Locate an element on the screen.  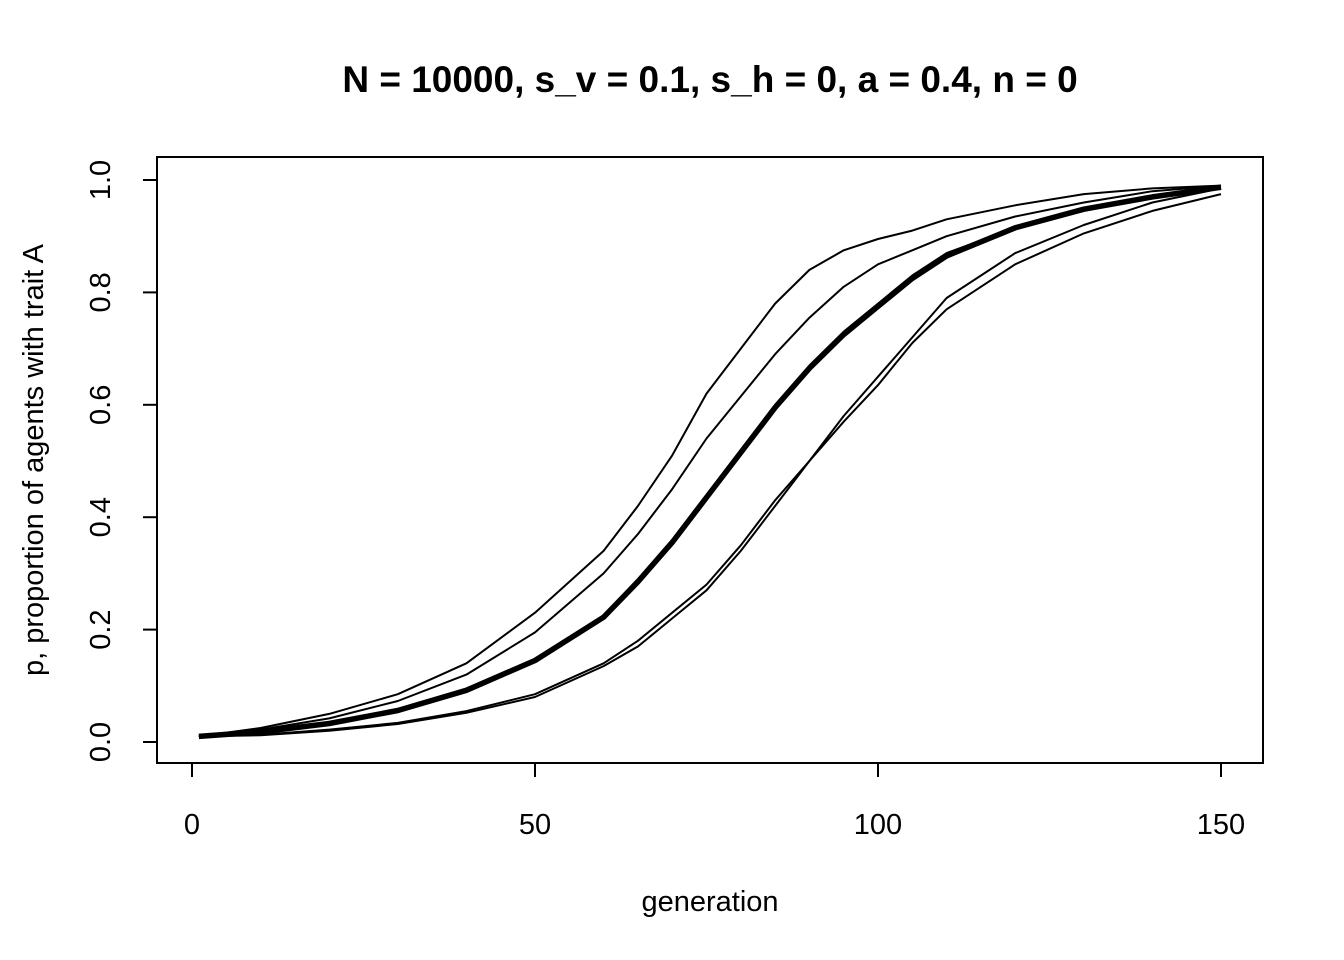
x-axis-label: generation is located at coordinates (709, 902).